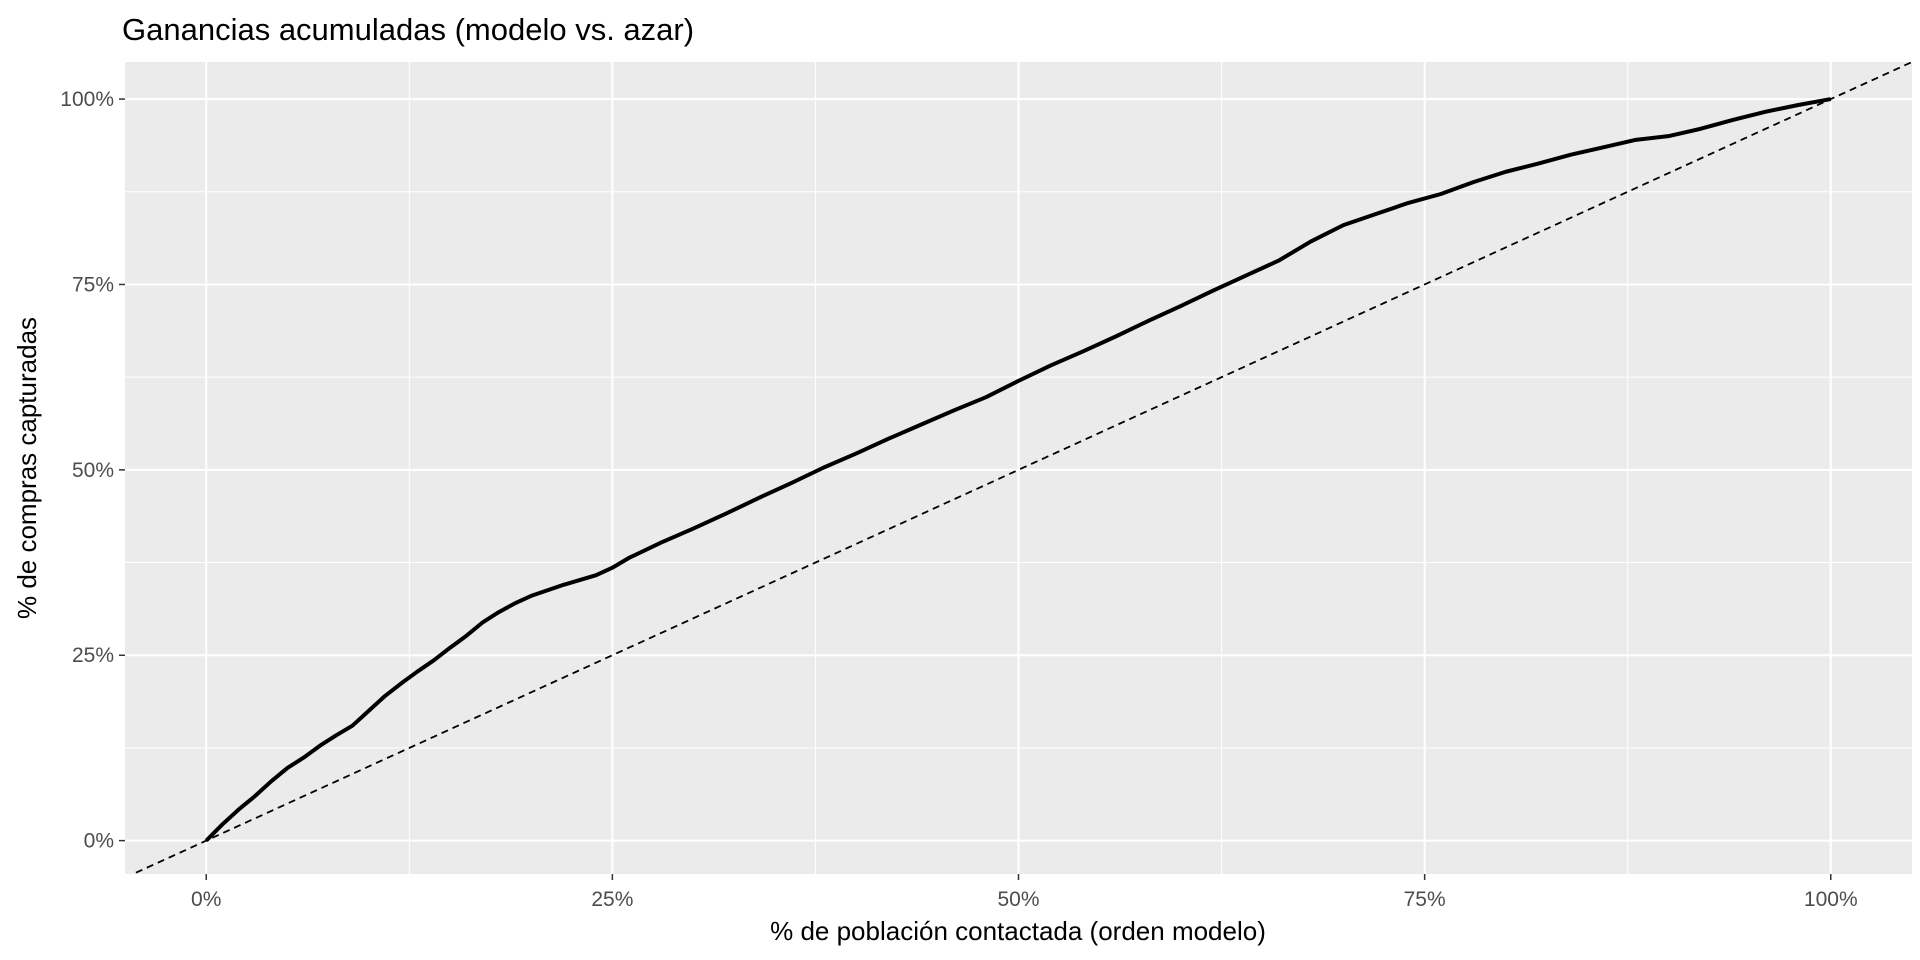 This screenshot has height=960, width=1920. Describe the element at coordinates (206, 899) in the screenshot. I see `x-tick-label: 0%` at that location.